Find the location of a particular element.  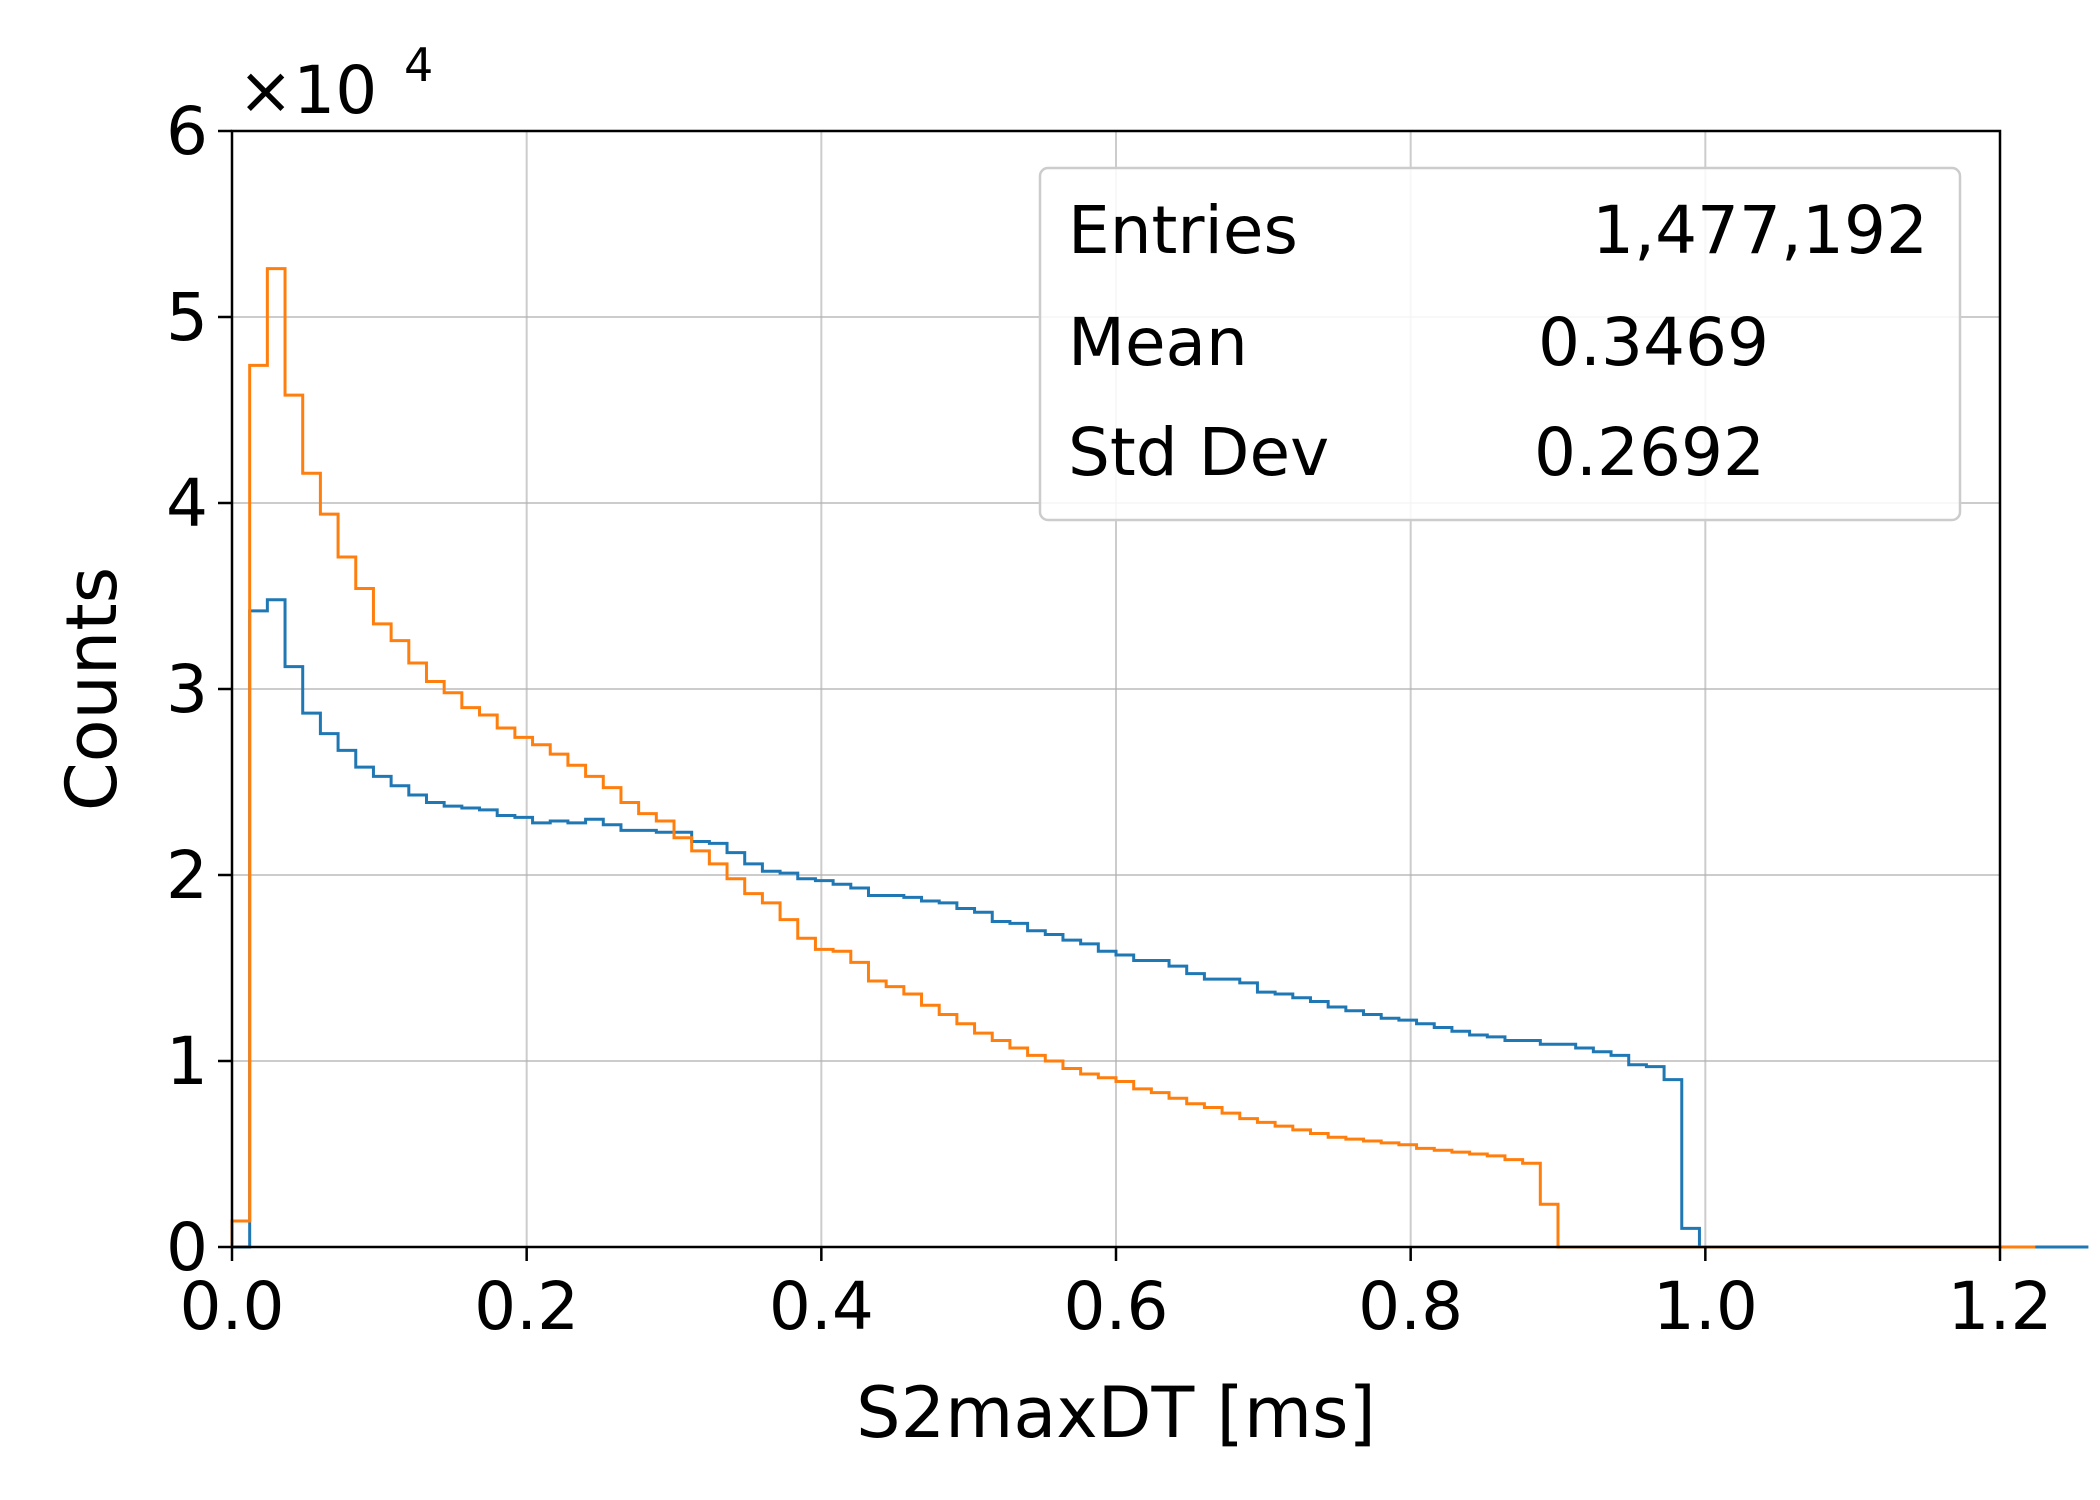

stats-stddev-value: 0.2692 is located at coordinates (1649, 452).